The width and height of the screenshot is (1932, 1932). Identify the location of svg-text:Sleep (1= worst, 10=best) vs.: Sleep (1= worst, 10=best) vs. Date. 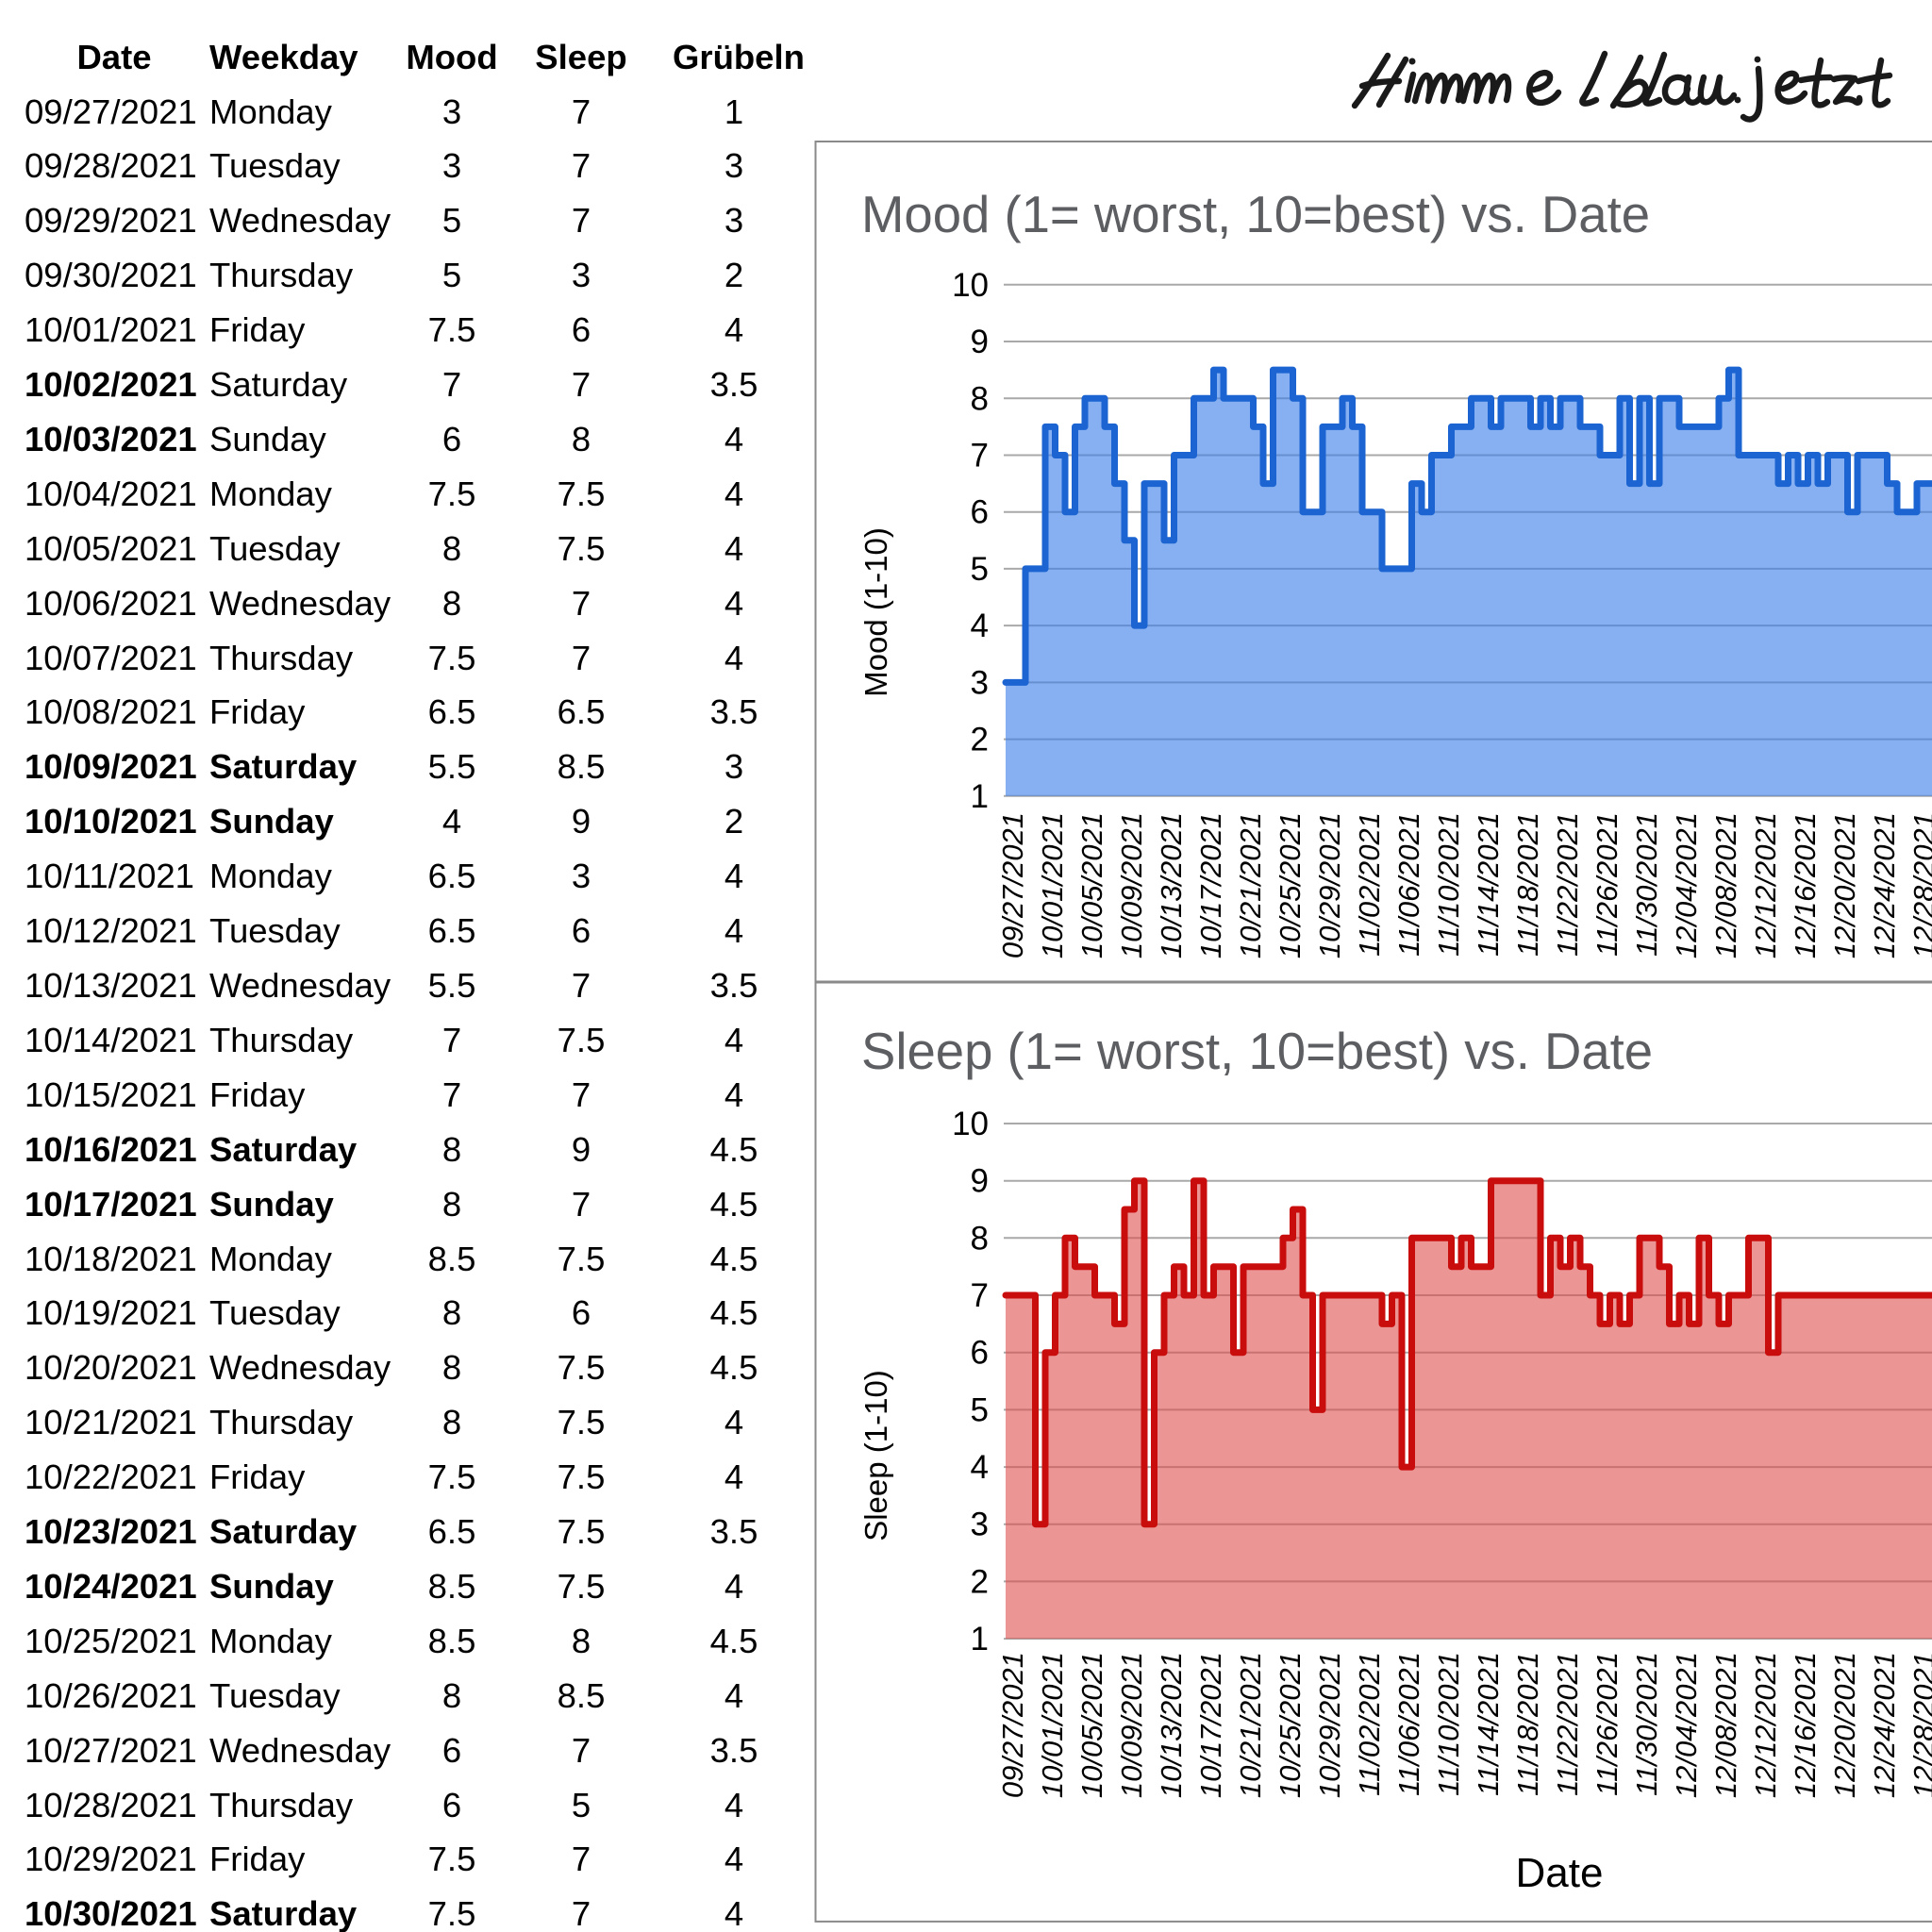
(1257, 1052).